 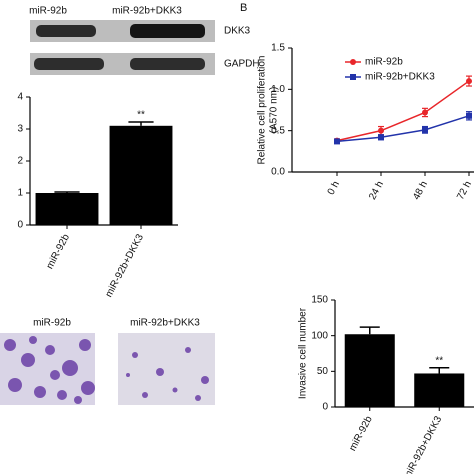 What do you see at coordinates (384, 62) in the screenshot?
I see `legend-label: miR-92b` at bounding box center [384, 62].